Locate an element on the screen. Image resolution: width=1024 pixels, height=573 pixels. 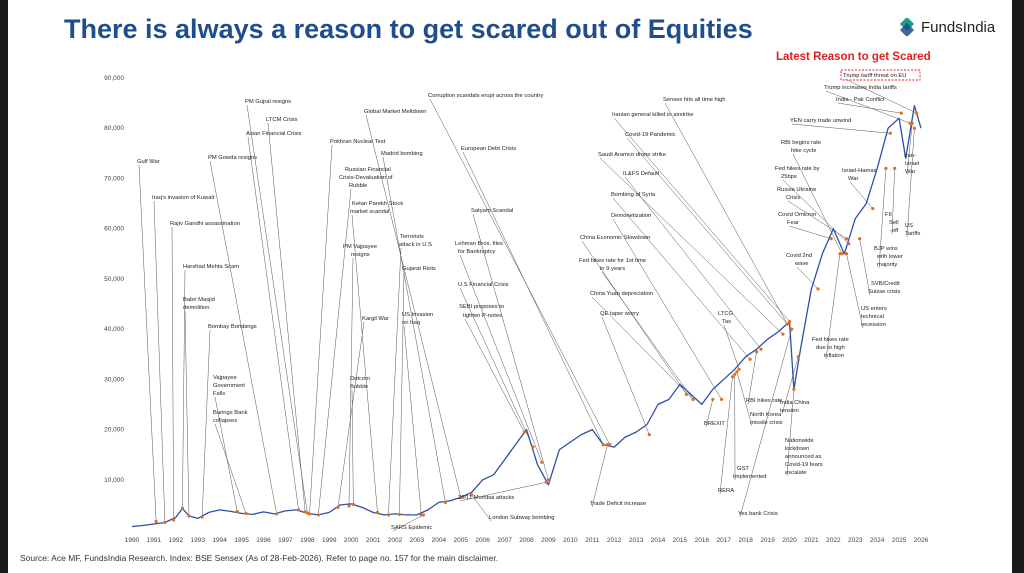
event-annotation: China Economic Slowdown is located at coordinates (615, 238).